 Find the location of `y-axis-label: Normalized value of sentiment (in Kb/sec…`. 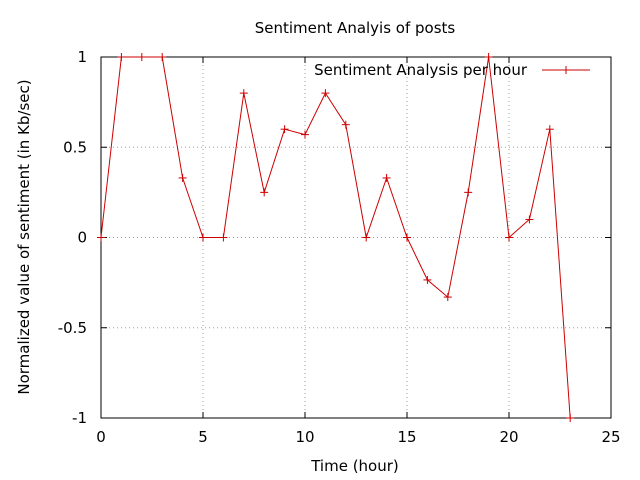

y-axis-label: Normalized value of sentiment (in Kb/sec… is located at coordinates (24, 236).